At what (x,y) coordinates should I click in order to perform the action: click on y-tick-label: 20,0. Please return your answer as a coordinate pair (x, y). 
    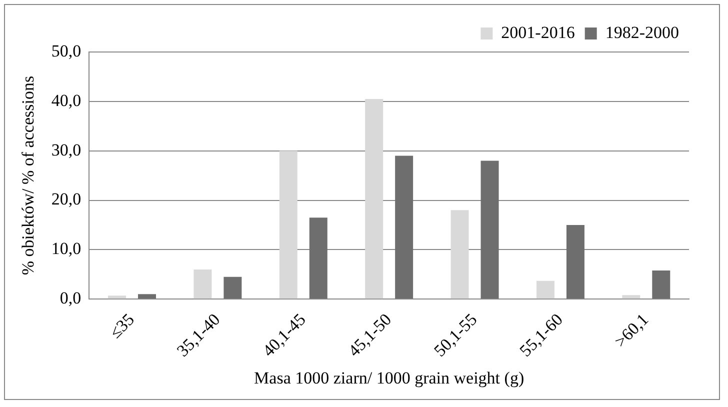
    Looking at the image, I should click on (66, 199).